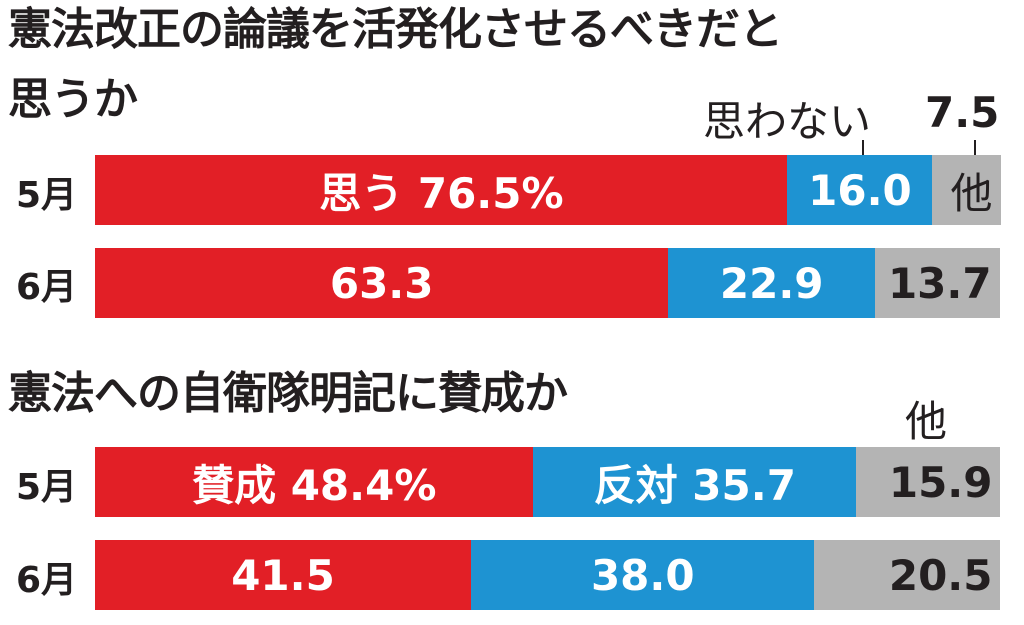 Image resolution: width=1024 pixels, height=625 pixels. What do you see at coordinates (47, 487) in the screenshot?
I see `chart2-month-5: 5月` at bounding box center [47, 487].